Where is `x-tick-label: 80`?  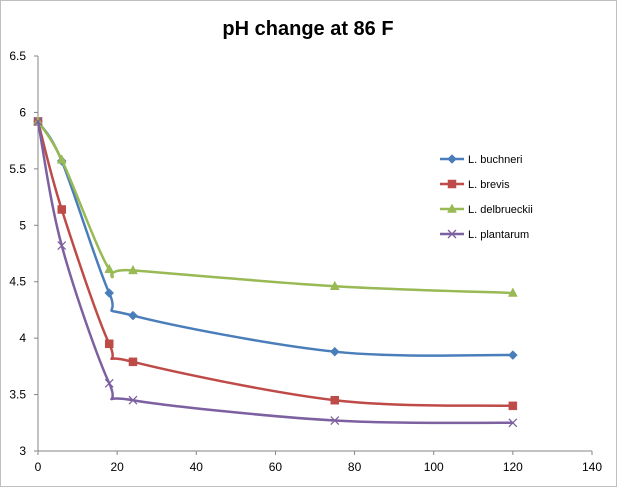 x-tick-label: 80 is located at coordinates (355, 467).